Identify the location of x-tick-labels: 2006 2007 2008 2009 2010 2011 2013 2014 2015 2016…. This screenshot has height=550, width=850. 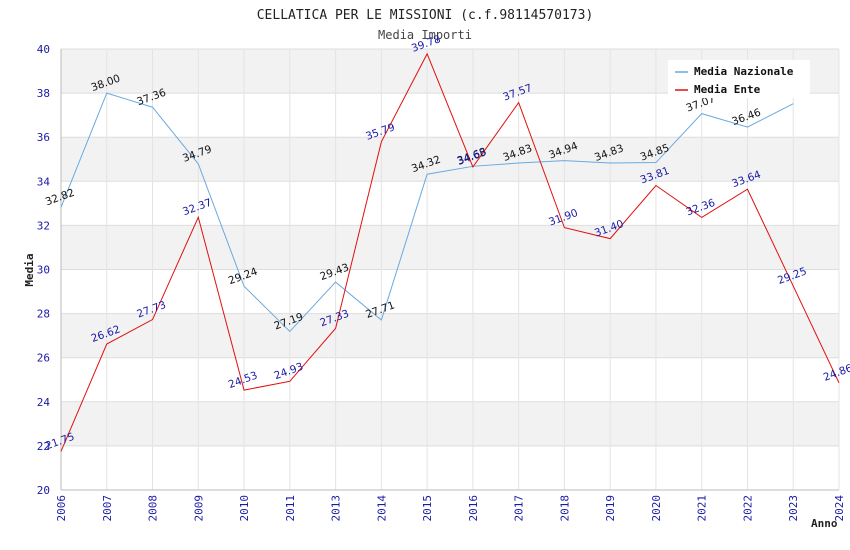
(450, 508).